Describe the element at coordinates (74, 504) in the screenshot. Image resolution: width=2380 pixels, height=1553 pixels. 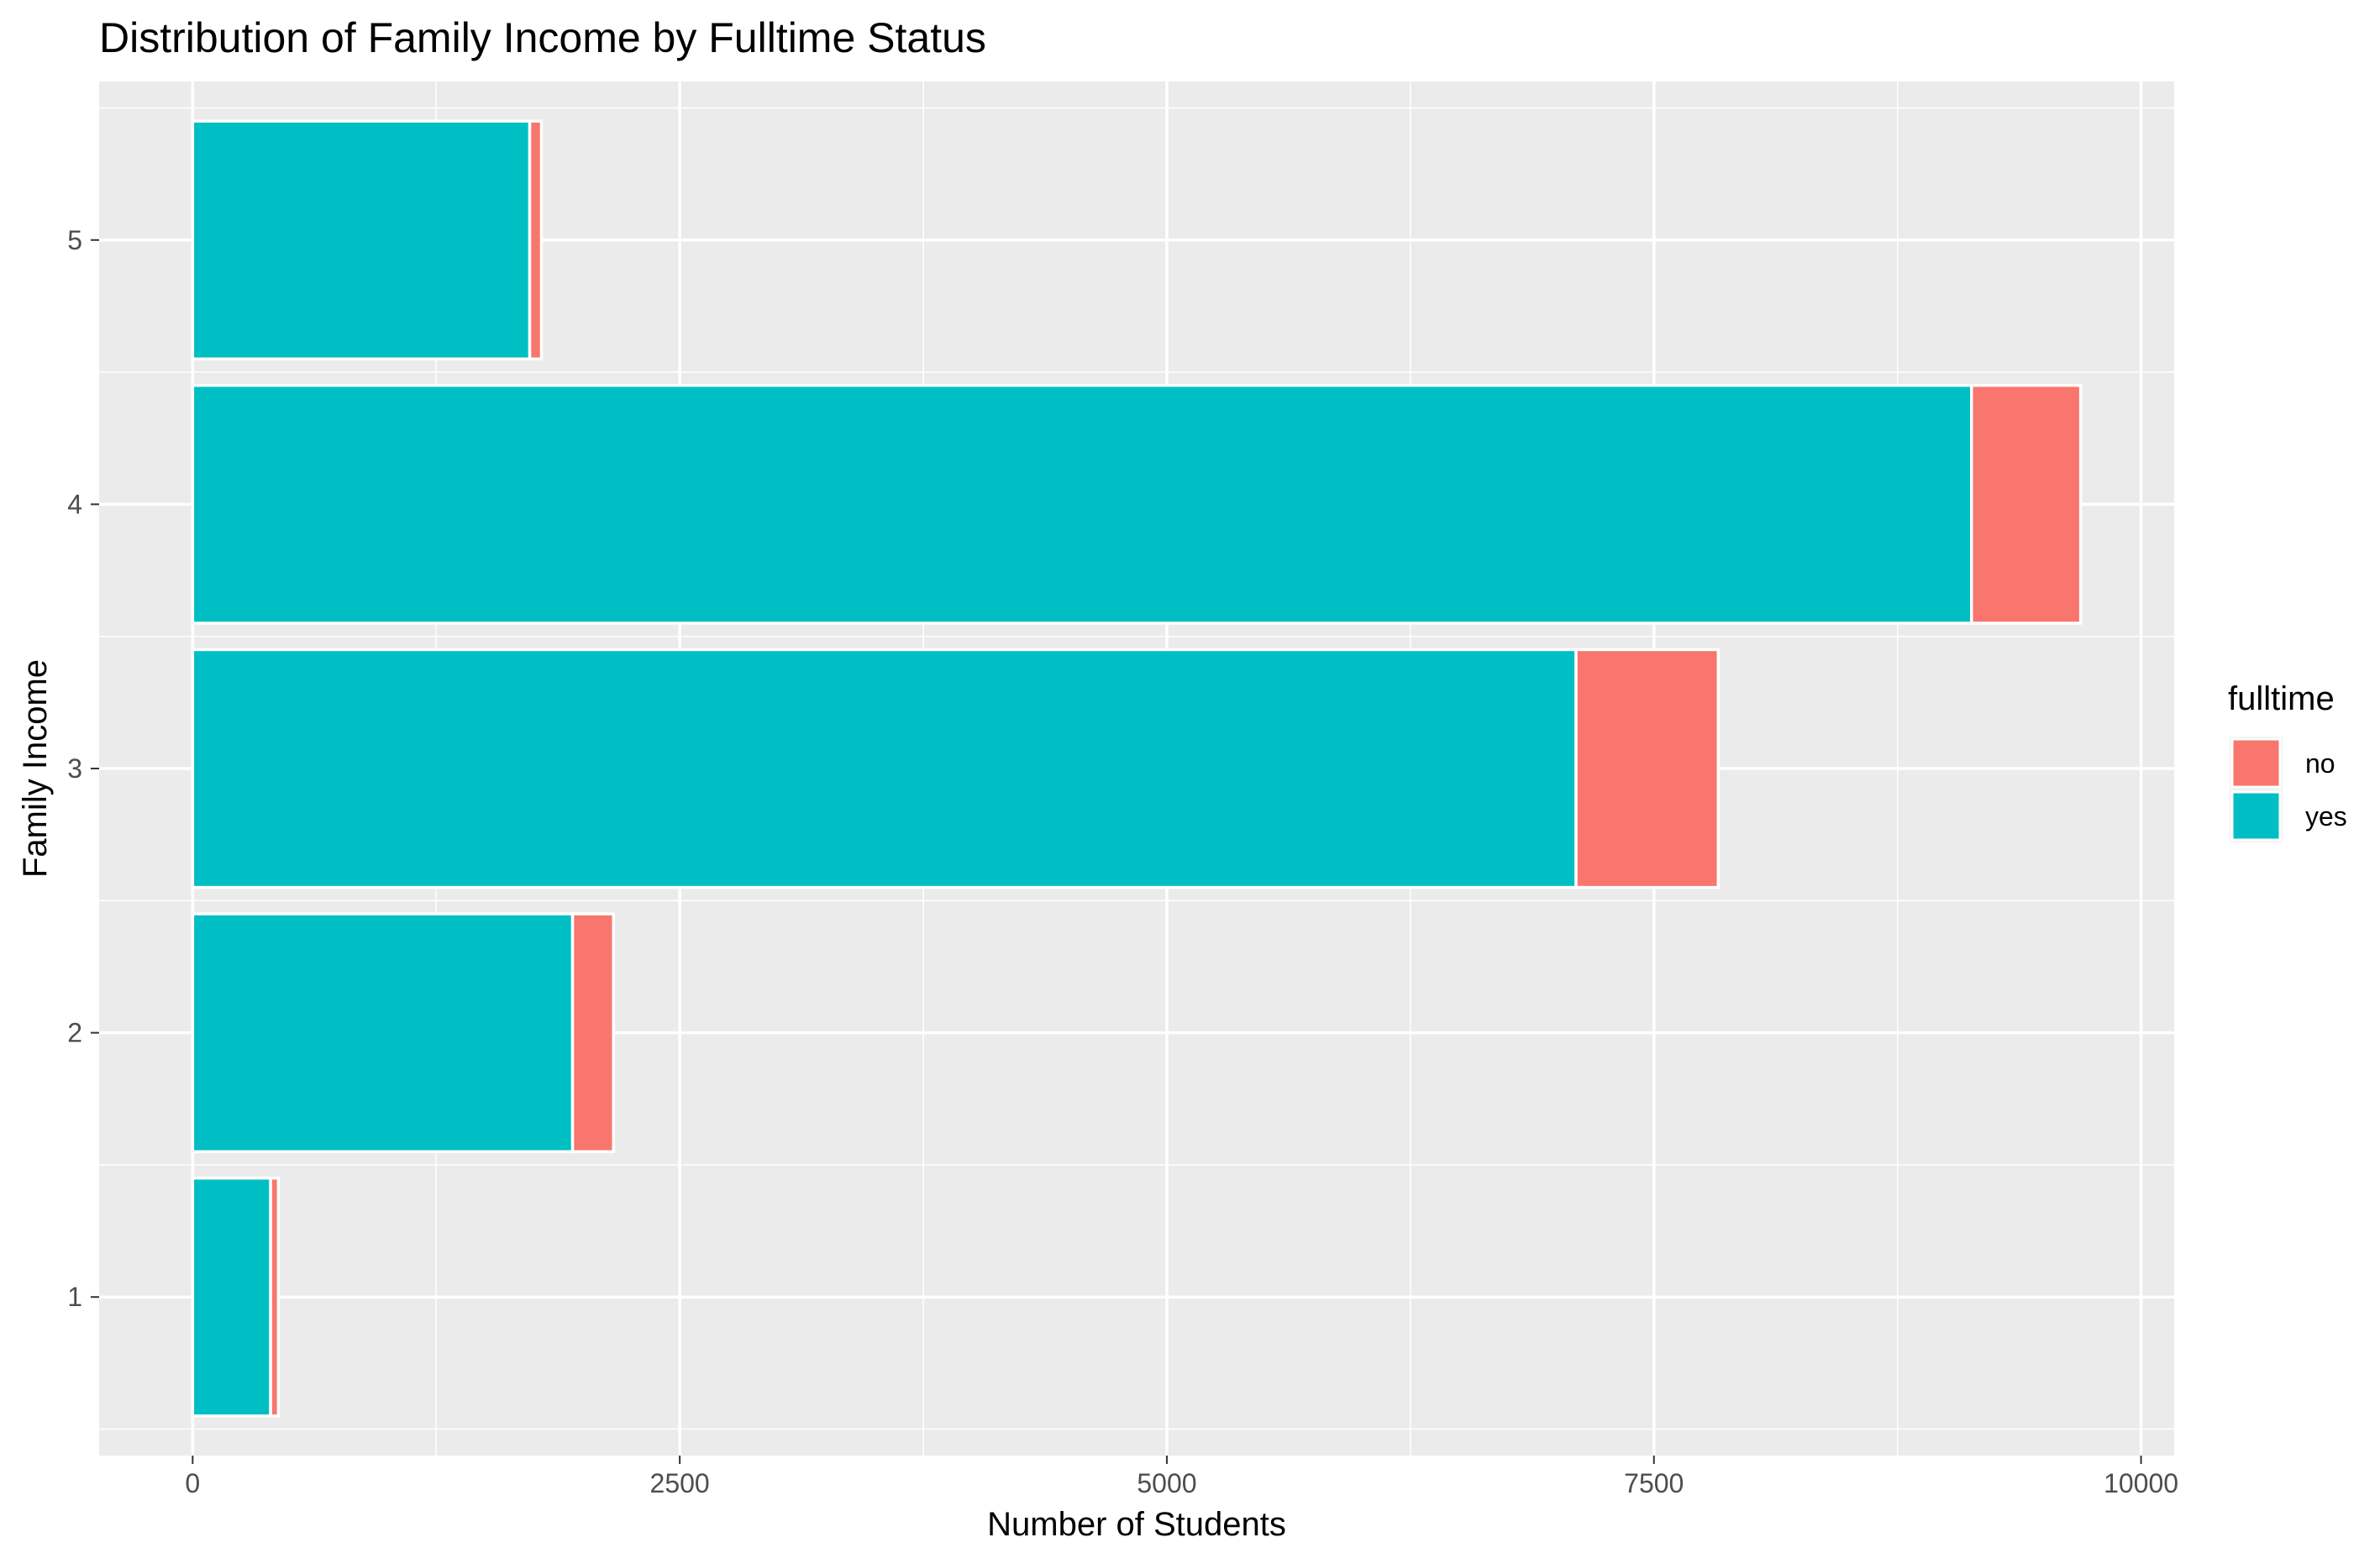
I see `y-tick-label: 4` at that location.